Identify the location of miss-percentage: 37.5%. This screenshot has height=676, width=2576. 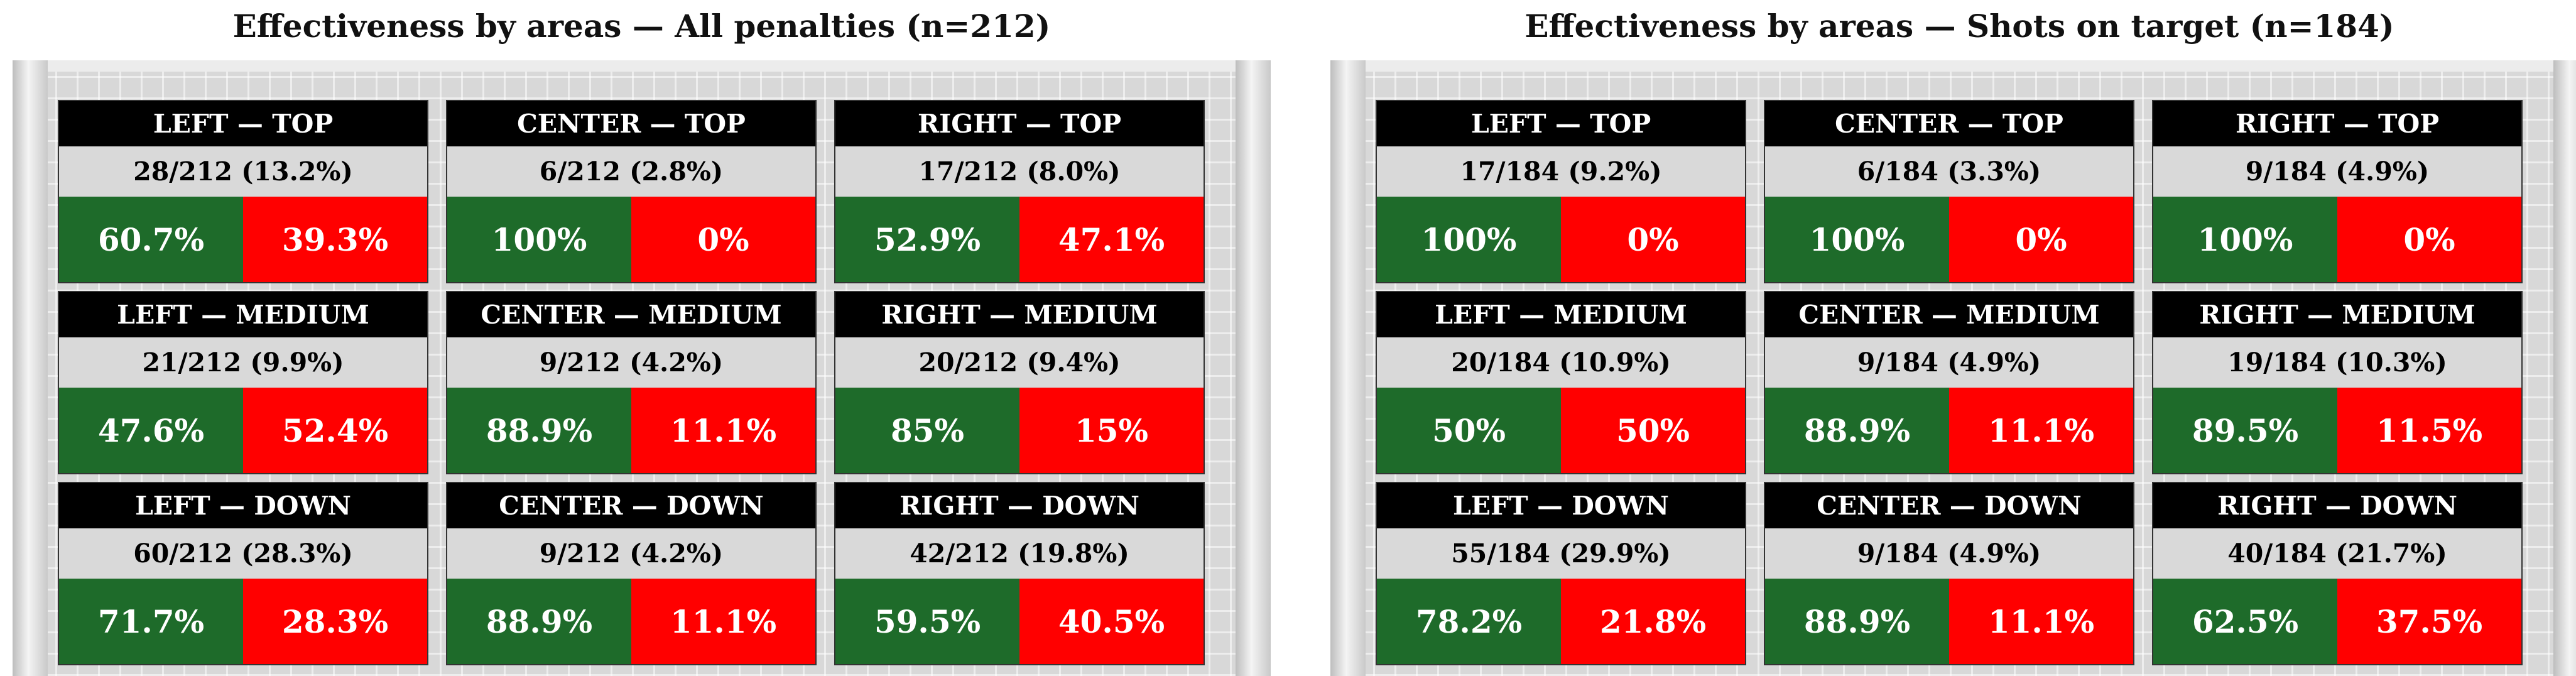
(2429, 621).